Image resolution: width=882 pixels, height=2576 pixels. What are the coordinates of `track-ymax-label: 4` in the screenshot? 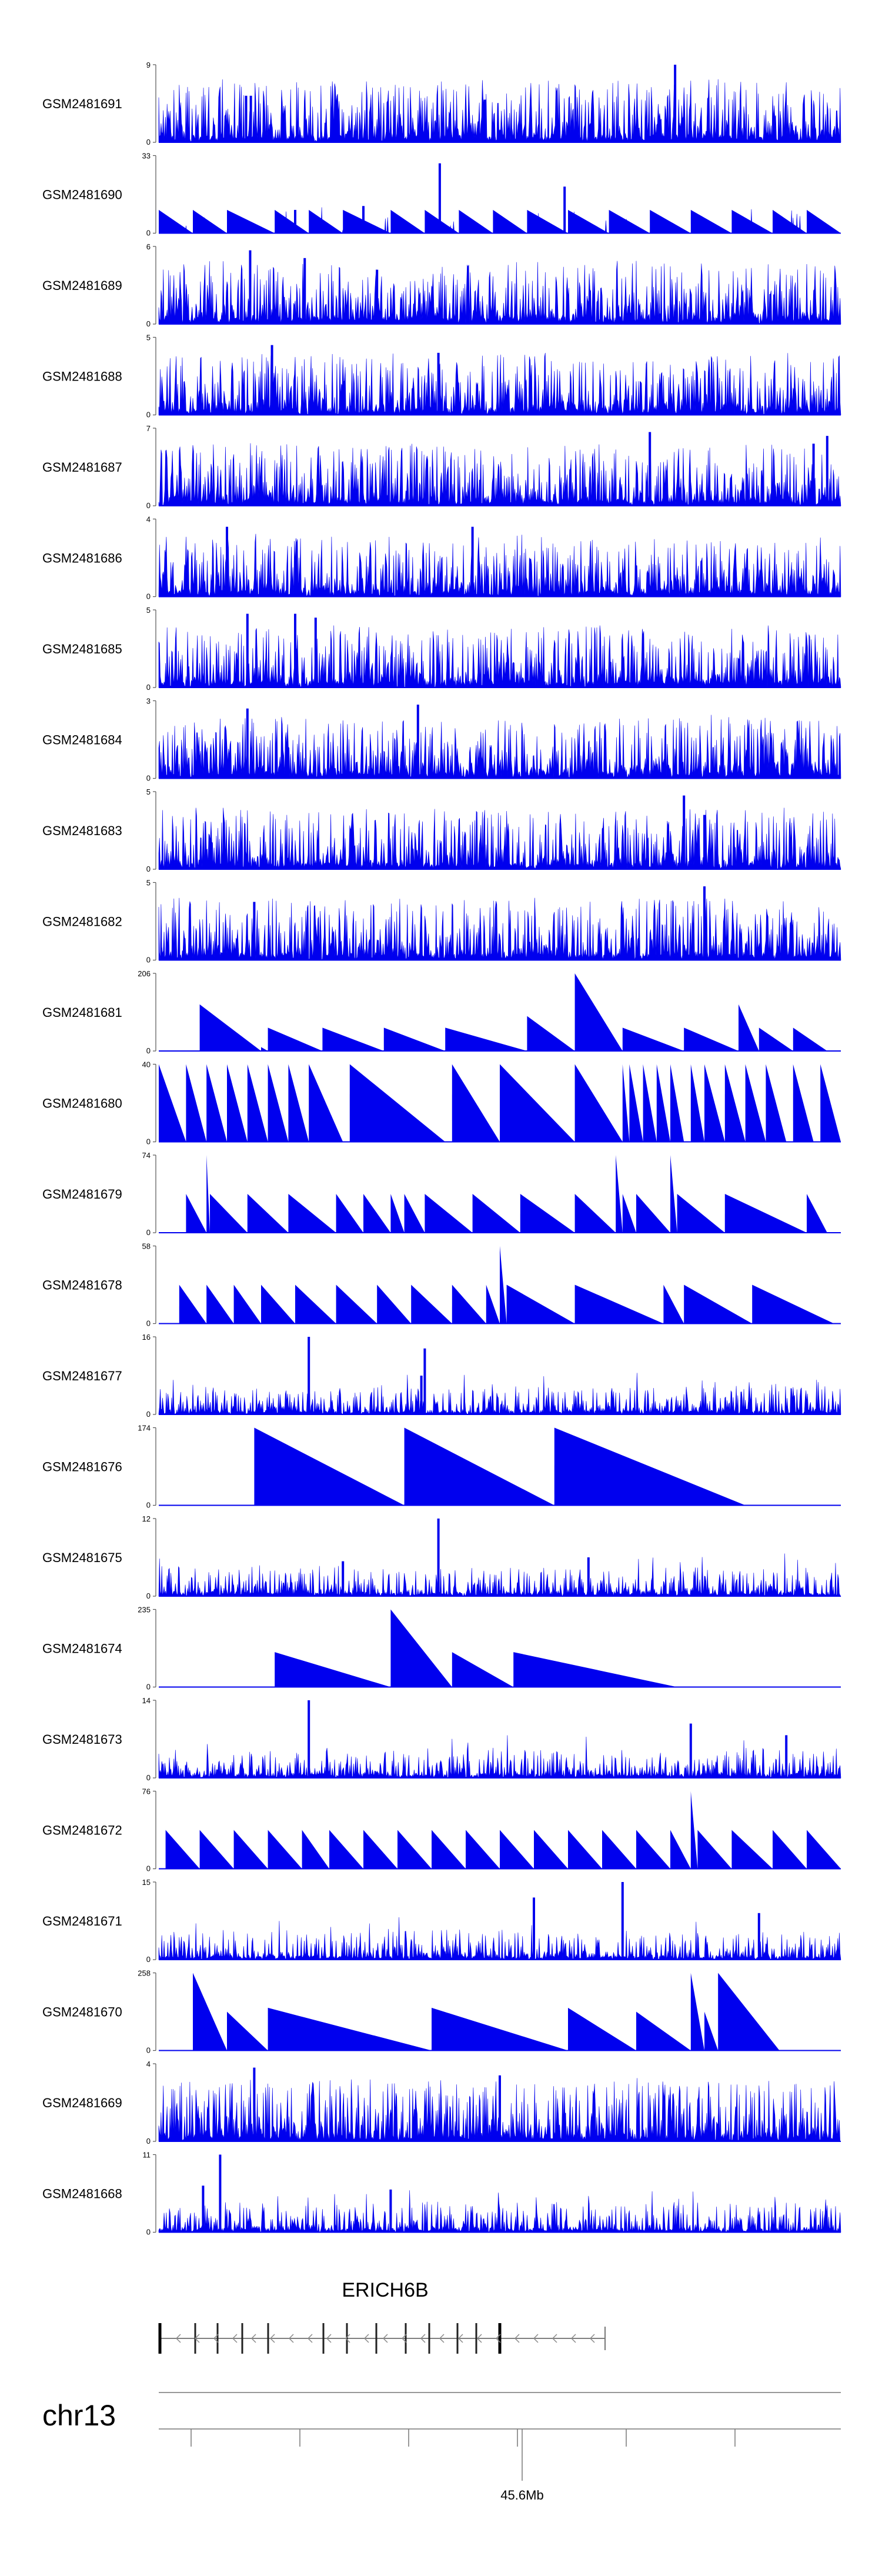 It's located at (148, 519).